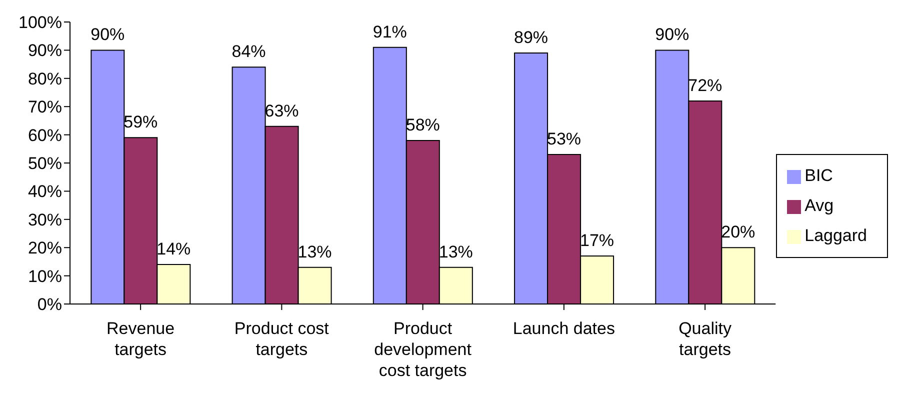  I want to click on data-label: 89%, so click(531, 38).